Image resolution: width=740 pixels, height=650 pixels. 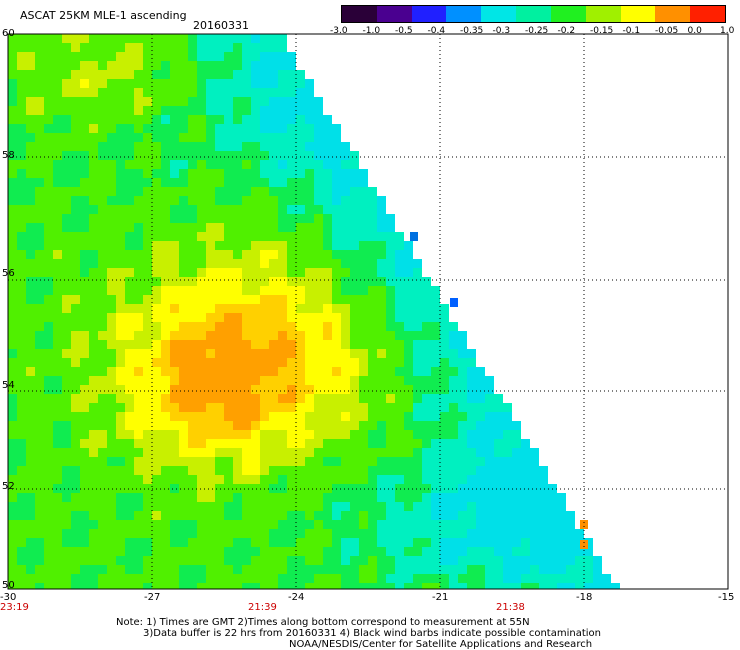 What do you see at coordinates (8, 597) in the screenshot?
I see `lon-tick-label: -30` at bounding box center [8, 597].